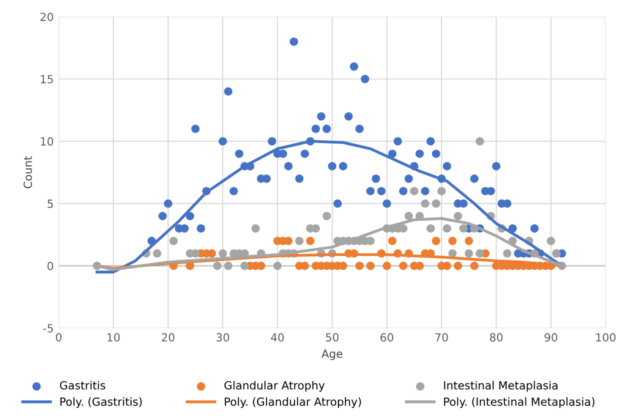  Describe the element at coordinates (50, 204) in the screenshot. I see `y-tick-label: 5` at that location.